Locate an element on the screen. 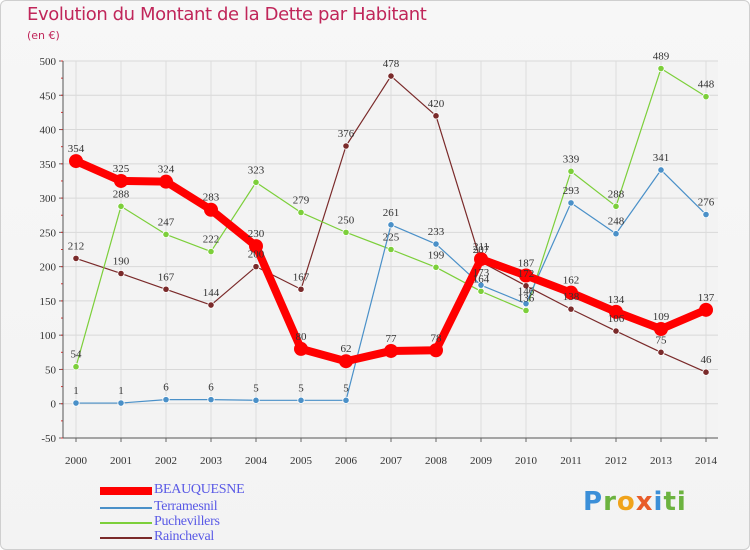 This screenshot has width=750, height=550. data-label: 211 is located at coordinates (481, 247).